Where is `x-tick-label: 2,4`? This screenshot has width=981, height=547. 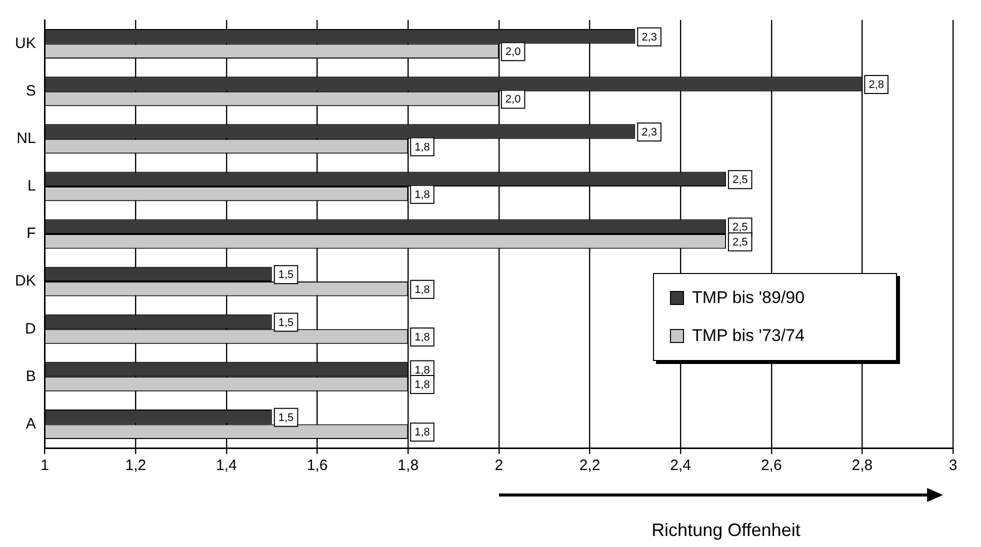 x-tick-label: 2,4 is located at coordinates (680, 465).